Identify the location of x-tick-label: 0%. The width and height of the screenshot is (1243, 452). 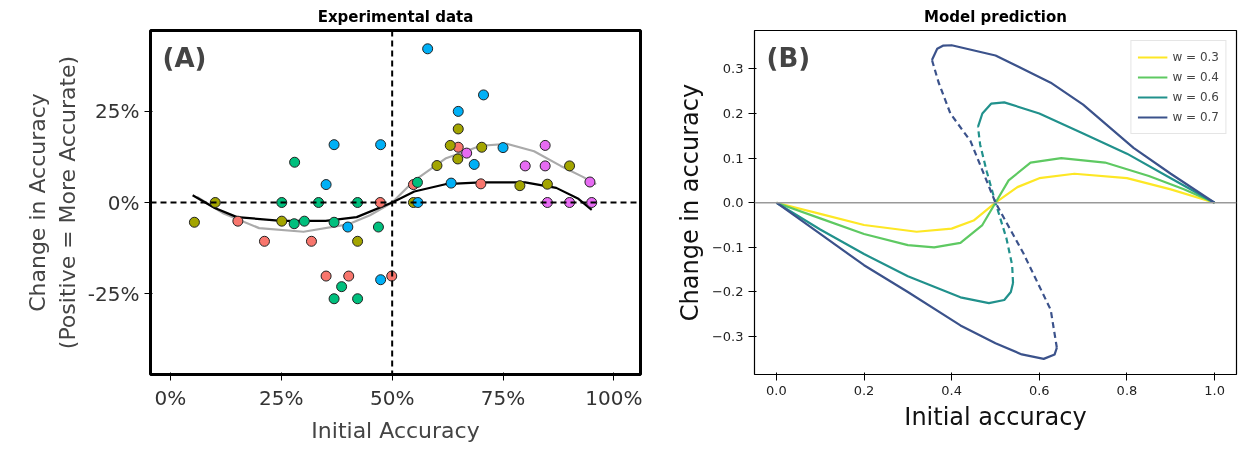
(170, 397).